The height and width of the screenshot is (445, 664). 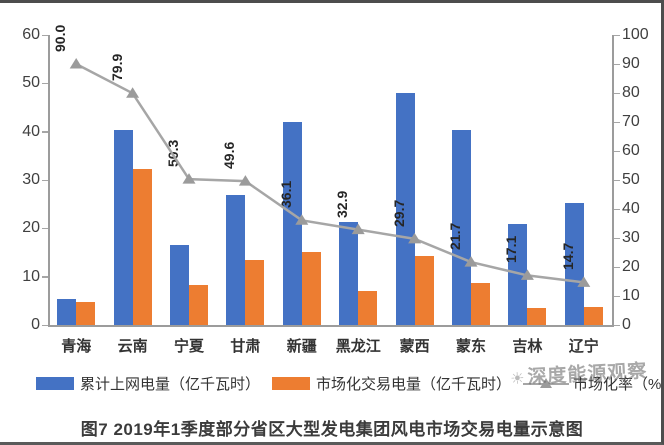 What do you see at coordinates (631, 295) in the screenshot?
I see `right-axis-label-10: 10` at bounding box center [631, 295].